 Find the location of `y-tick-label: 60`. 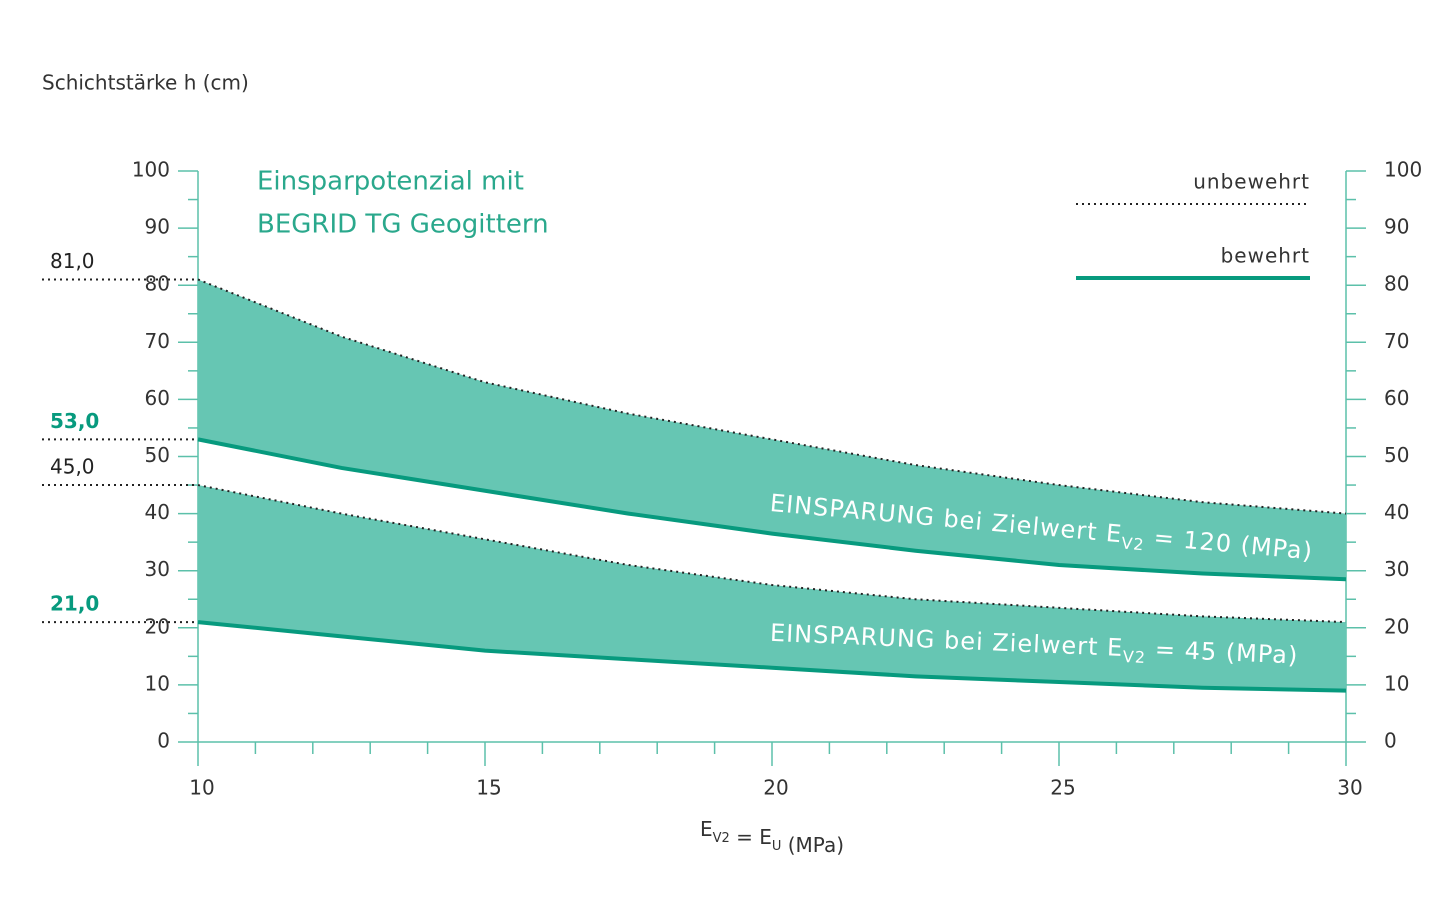

y-tick-label: 60 is located at coordinates (157, 398).